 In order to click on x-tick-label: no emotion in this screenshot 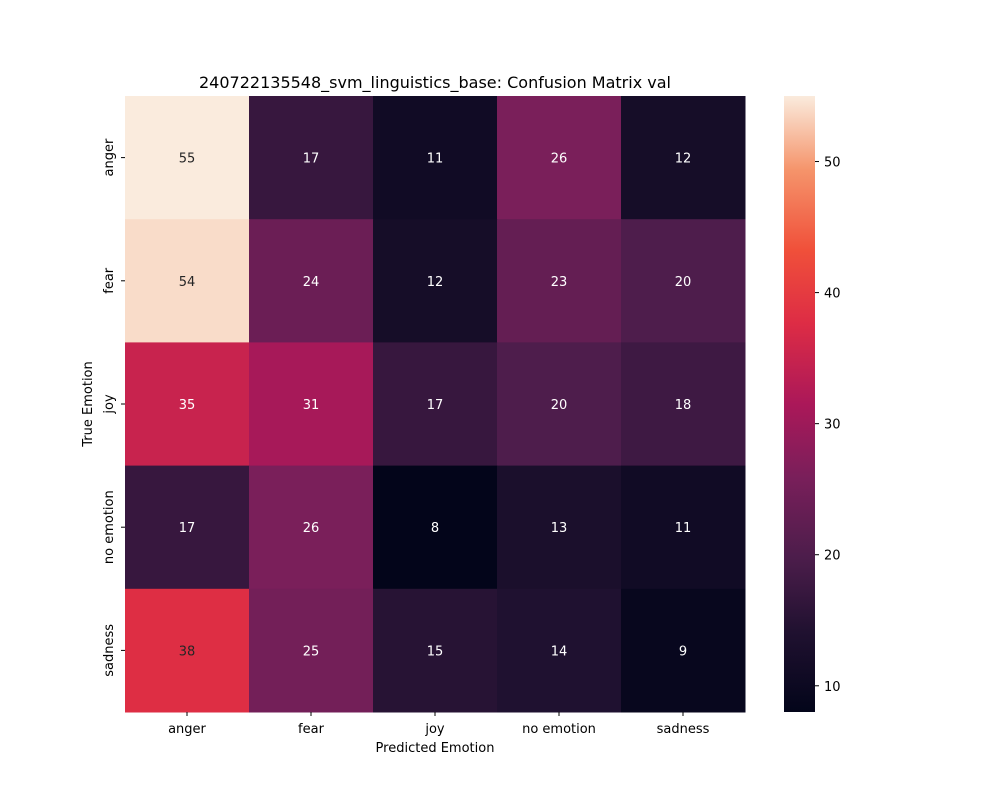, I will do `click(559, 729)`.